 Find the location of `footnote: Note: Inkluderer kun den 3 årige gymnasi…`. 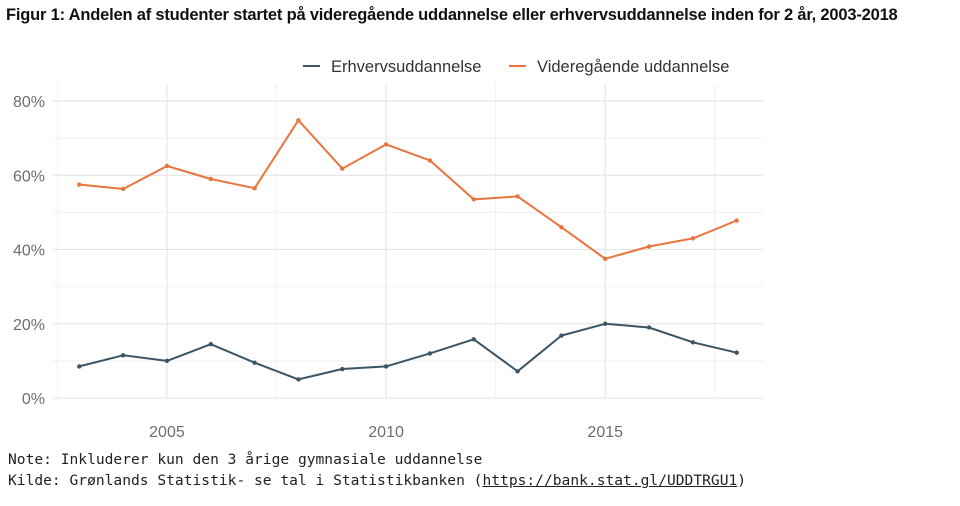

footnote: Note: Inkluderer kun den 3 årige gymnasi… is located at coordinates (245, 459).